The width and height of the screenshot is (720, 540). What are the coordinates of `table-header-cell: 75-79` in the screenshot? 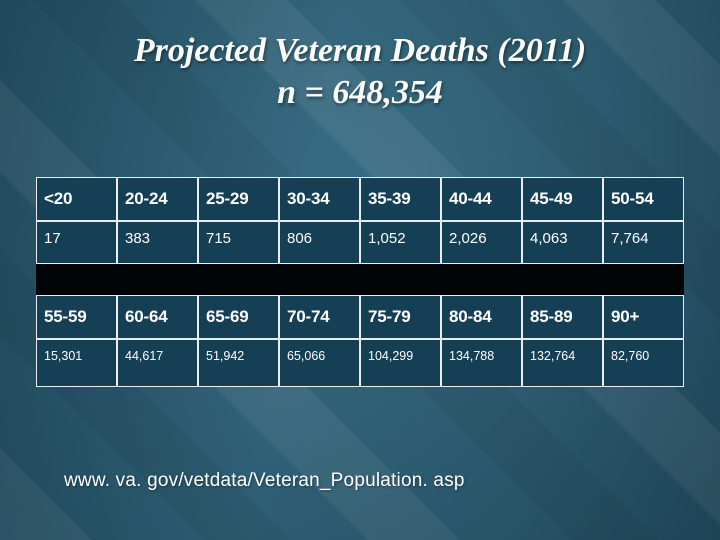 It's located at (400, 317).